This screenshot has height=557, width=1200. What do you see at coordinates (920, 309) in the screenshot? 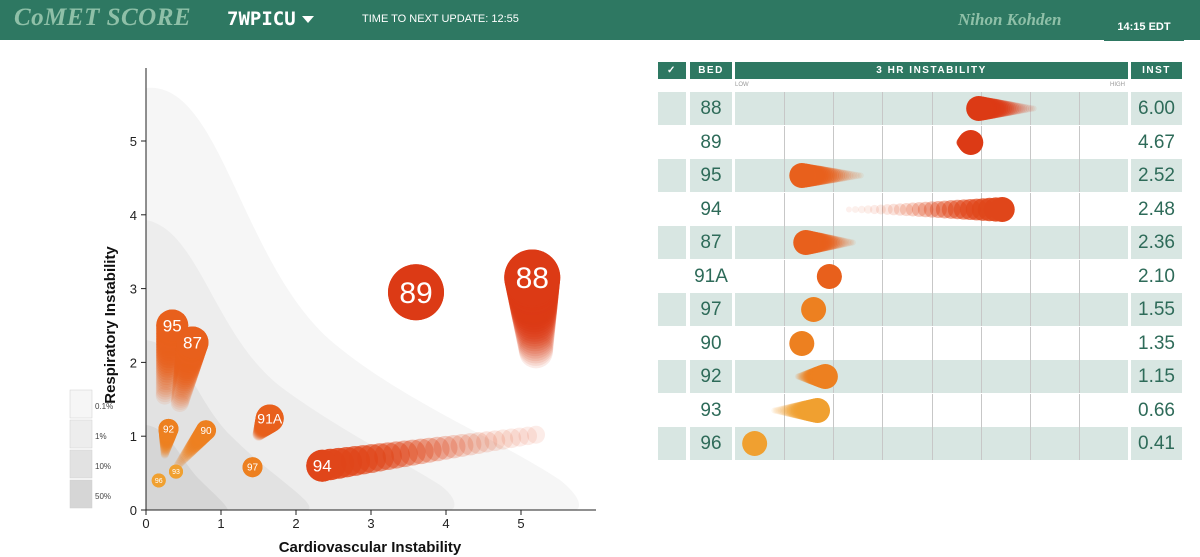
I see `table-row: 97 1.55` at bounding box center [920, 309].